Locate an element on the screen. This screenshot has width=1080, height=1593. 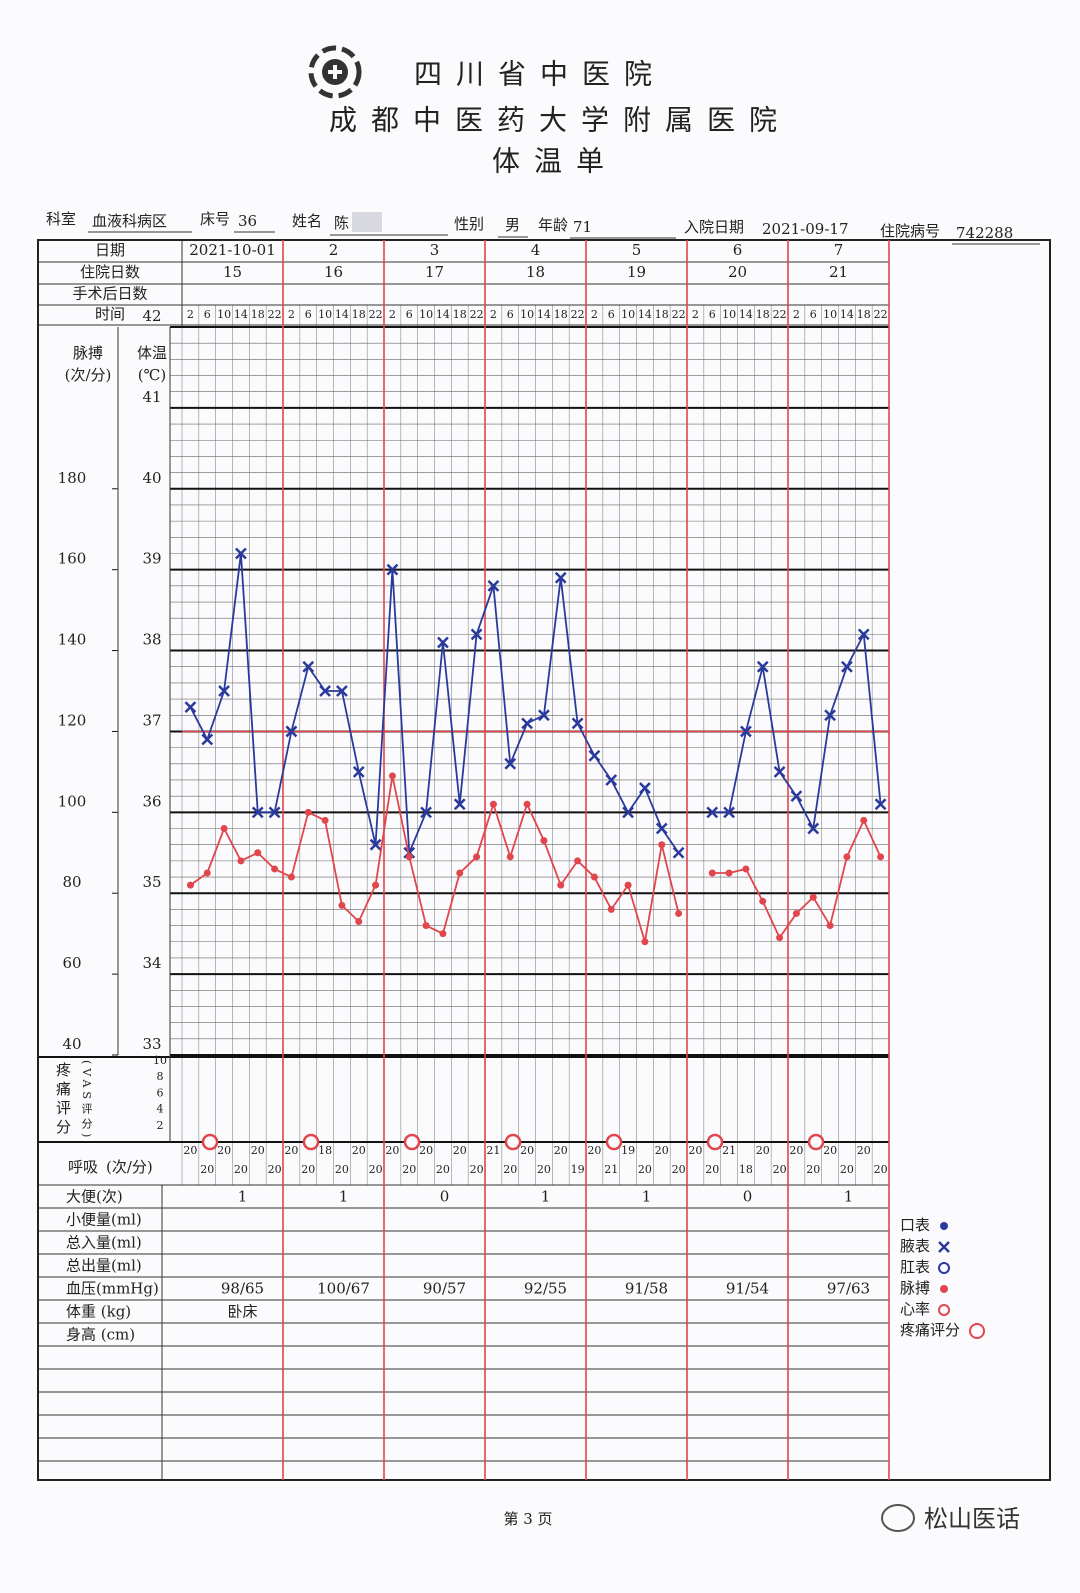
row-label: 手术后日数 is located at coordinates (109, 294).